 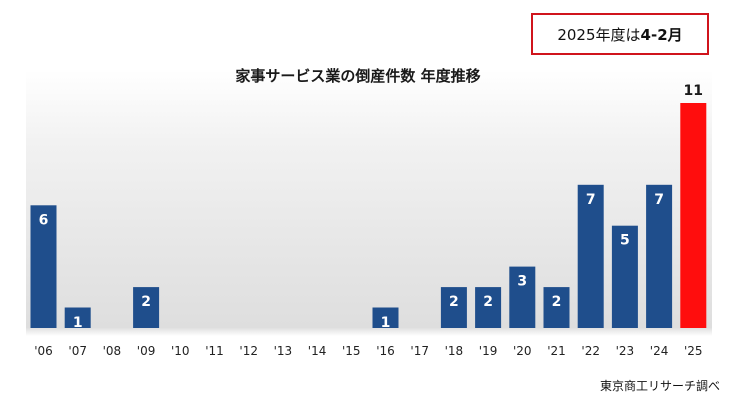 What do you see at coordinates (146, 302) in the screenshot?
I see `value-label-09: 2` at bounding box center [146, 302].